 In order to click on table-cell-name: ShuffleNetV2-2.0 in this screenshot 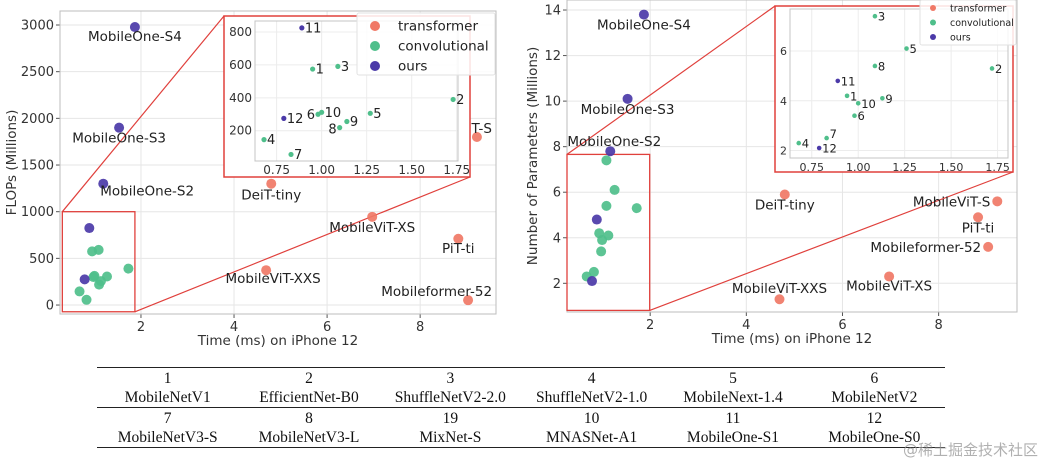, I will do `click(450, 397)`.